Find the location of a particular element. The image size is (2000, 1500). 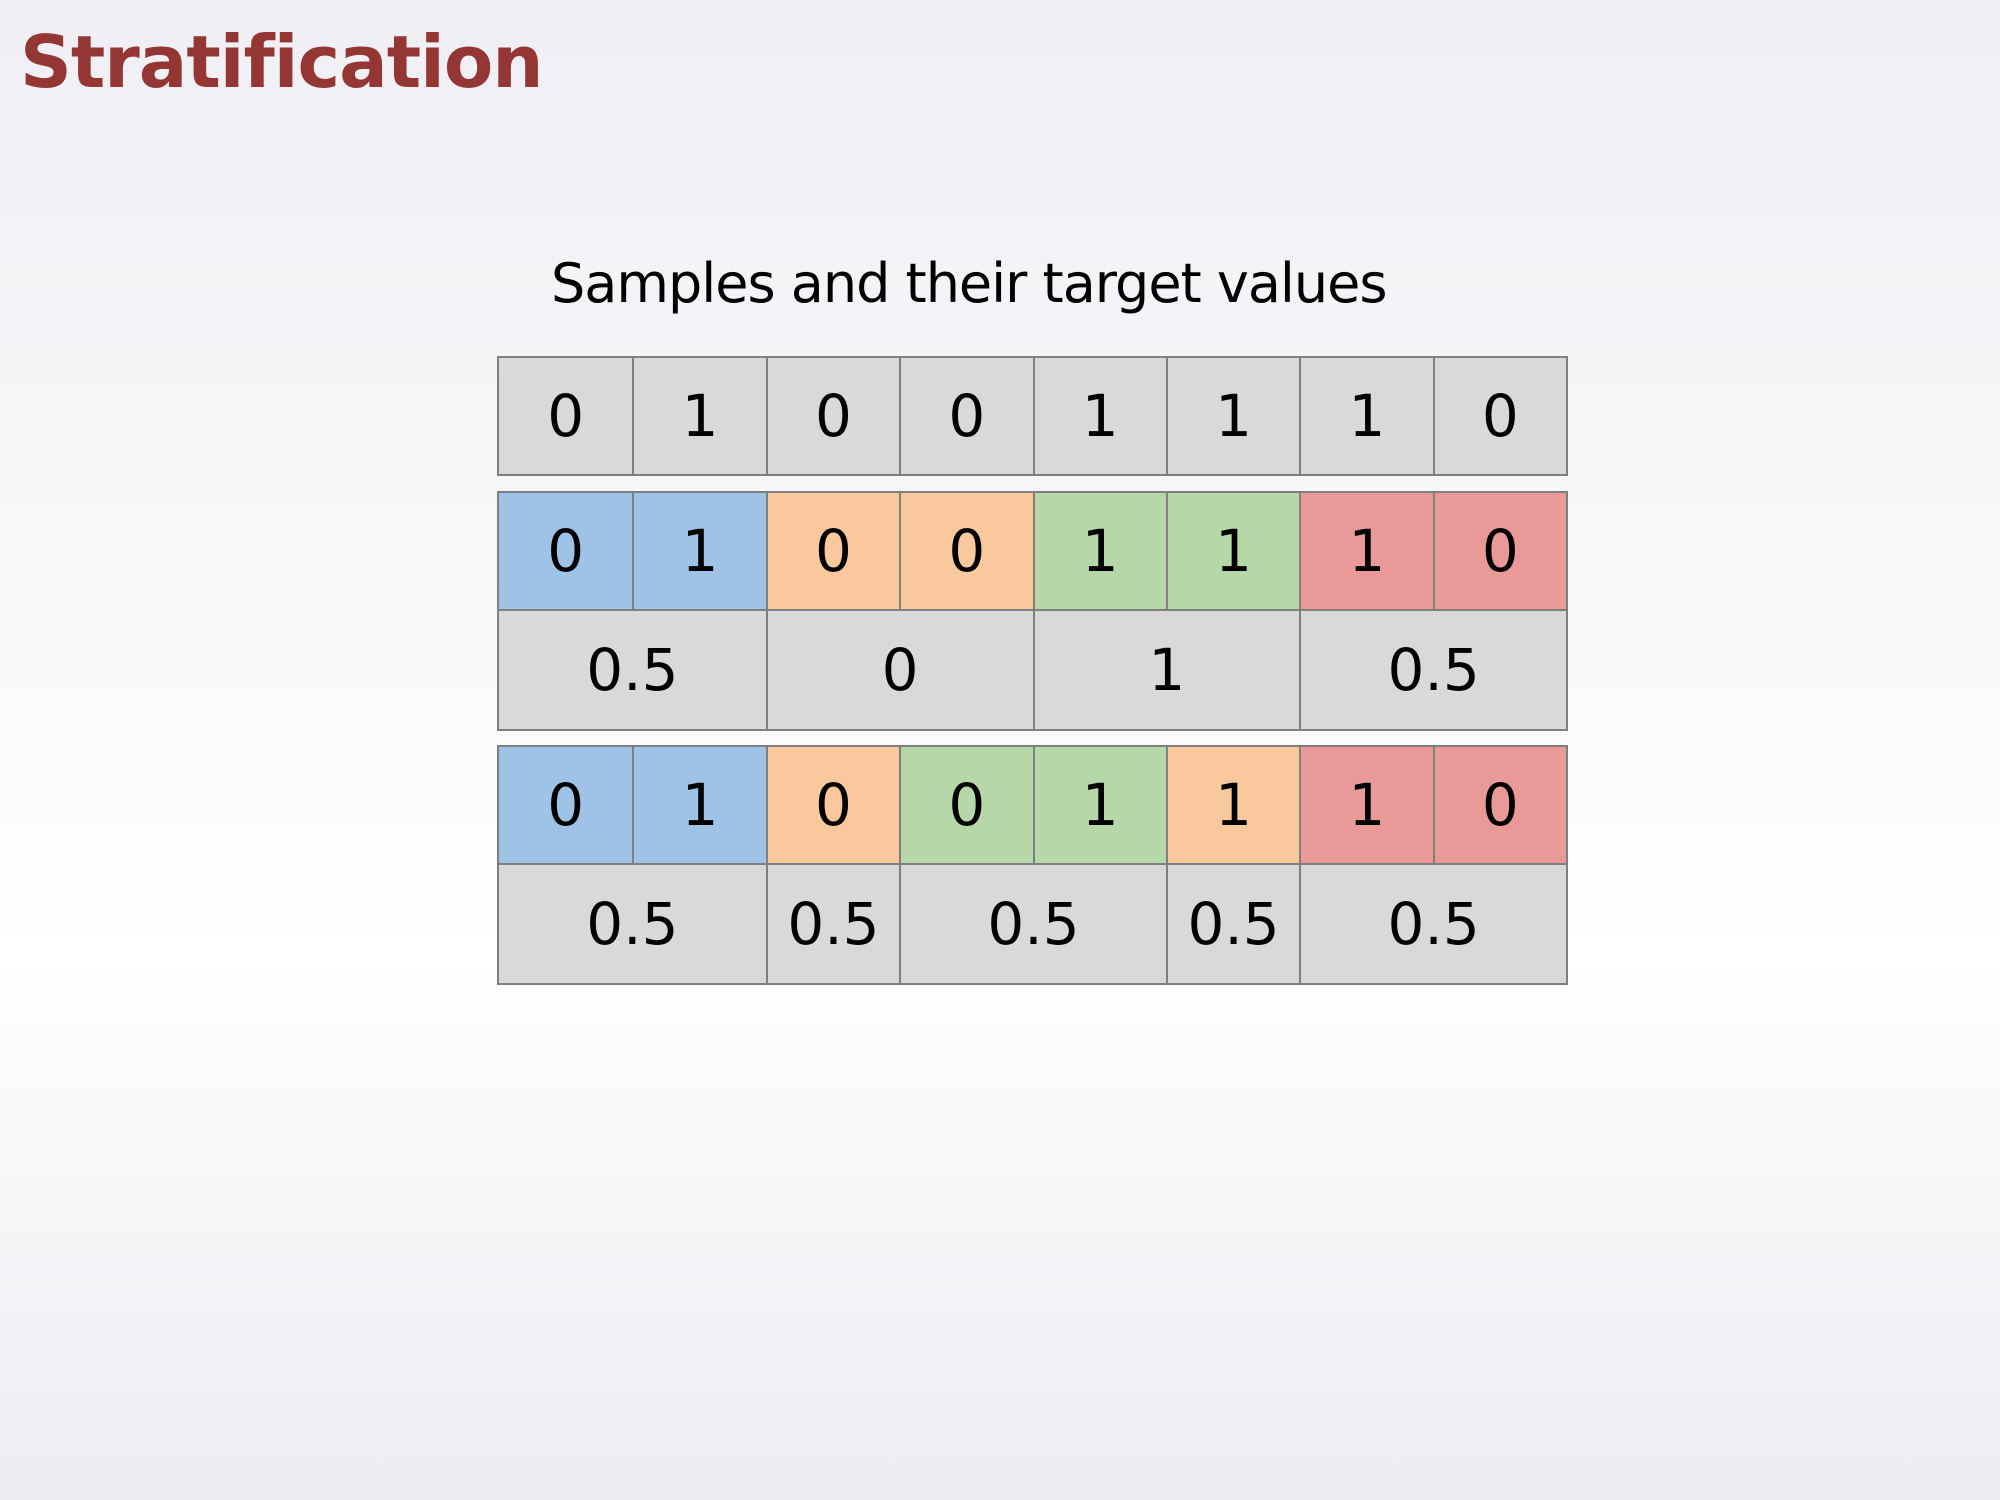

scheme-a-means-row: 0.5 0 1 0.5 is located at coordinates (1032, 671).